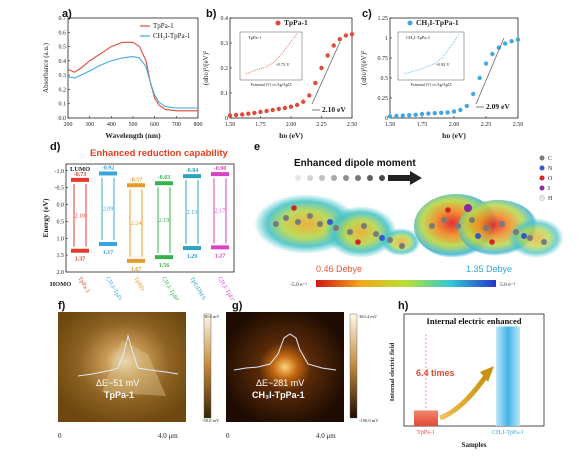 The width and height of the screenshot is (582, 457). What do you see at coordinates (63, 19) in the screenshot?
I see `a-ytick-label: 0.7` at bounding box center [63, 19].